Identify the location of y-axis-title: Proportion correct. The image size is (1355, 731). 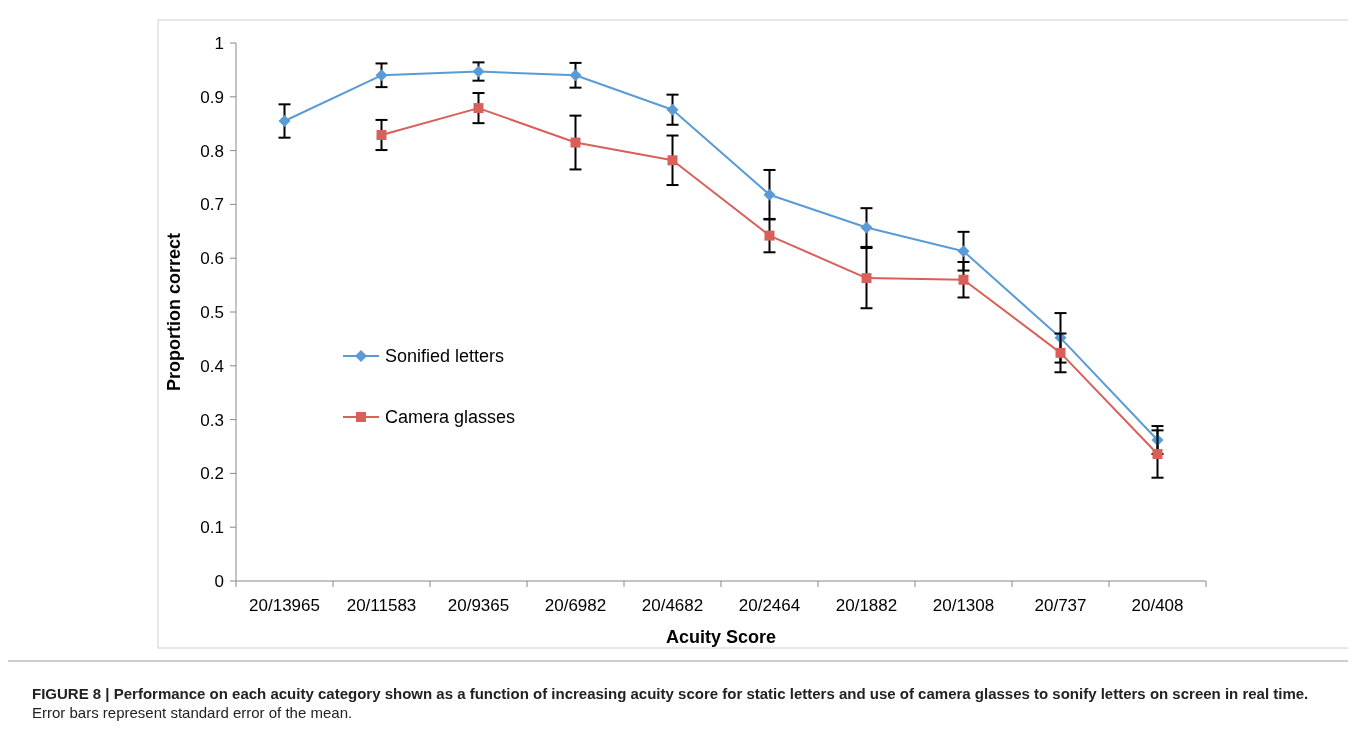
(174, 312).